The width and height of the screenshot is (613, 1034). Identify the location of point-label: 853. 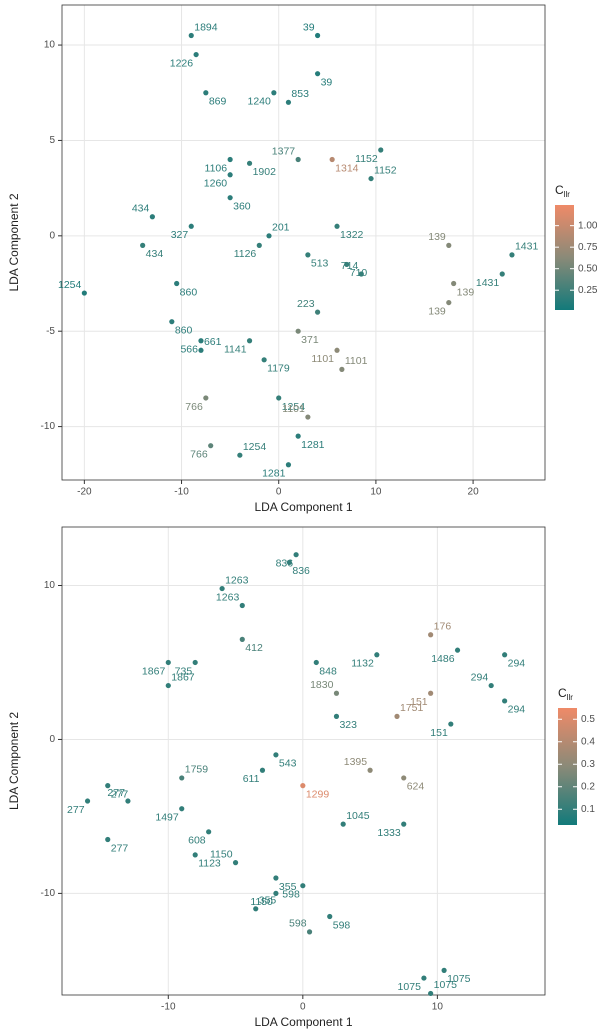
(300, 94).